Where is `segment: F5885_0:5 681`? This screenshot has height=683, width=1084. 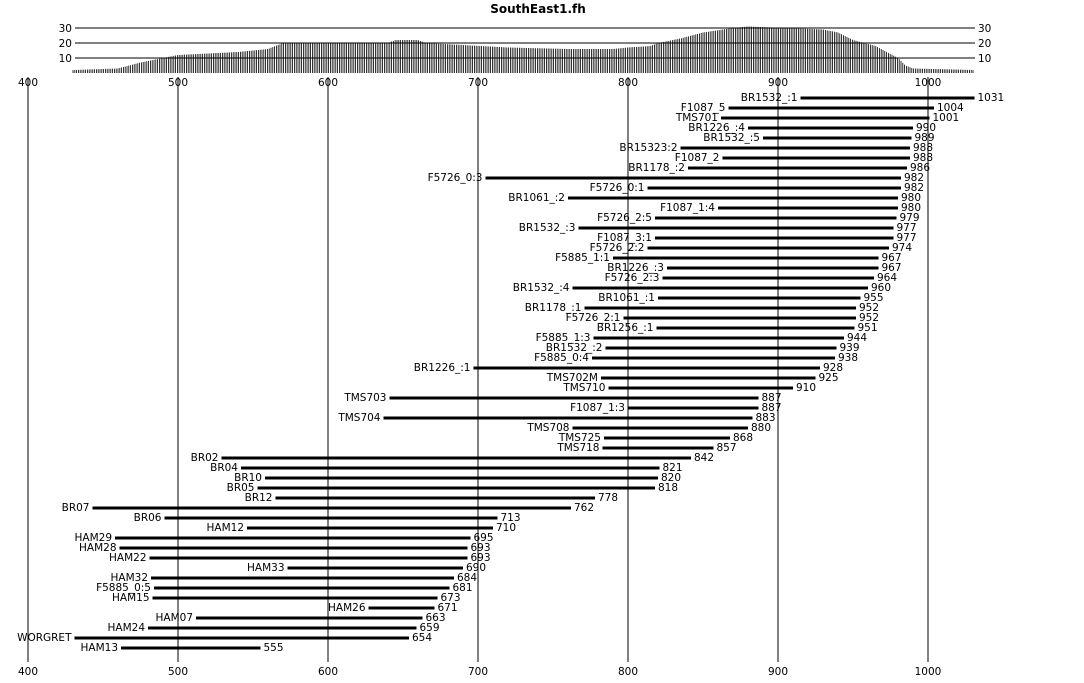
segment: F5885_0:5 681 is located at coordinates (284, 588).